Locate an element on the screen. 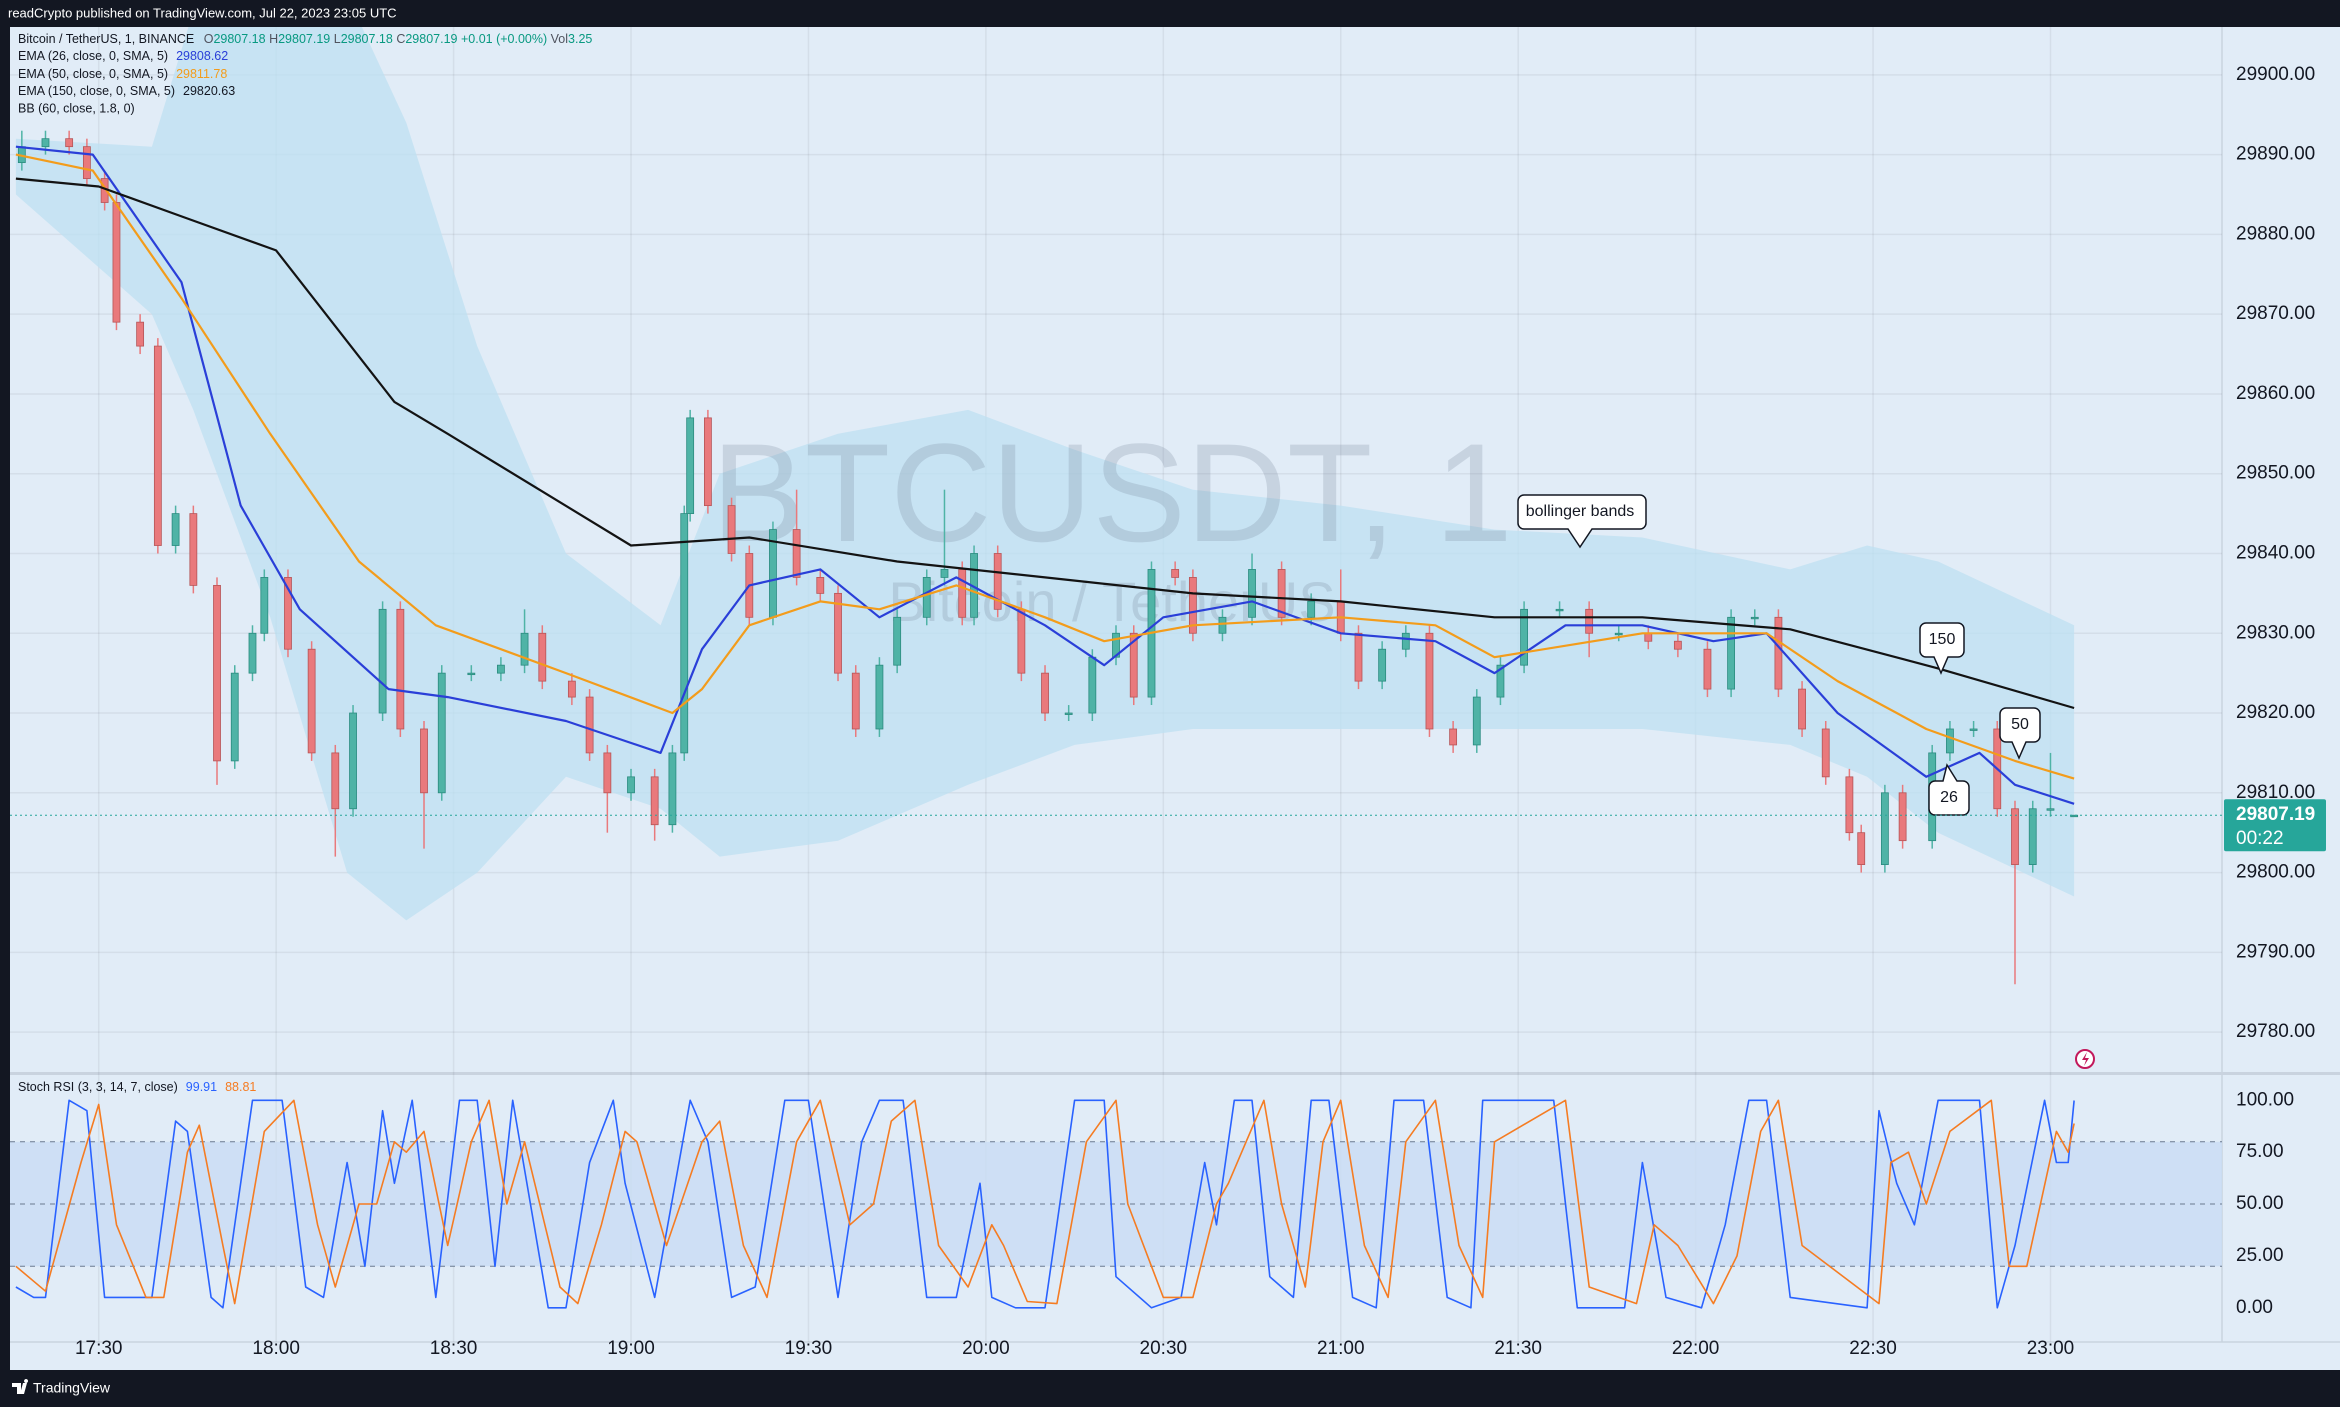 The width and height of the screenshot is (2340, 1407). annotation-text: 26 is located at coordinates (1949, 797).